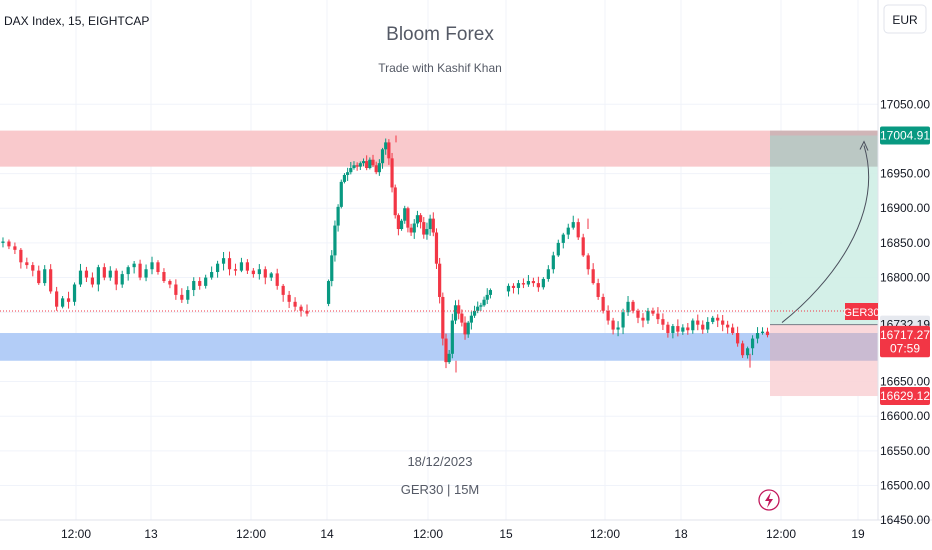  Describe the element at coordinates (781, 534) in the screenshot. I see `time-tick-label: 12:00` at that location.